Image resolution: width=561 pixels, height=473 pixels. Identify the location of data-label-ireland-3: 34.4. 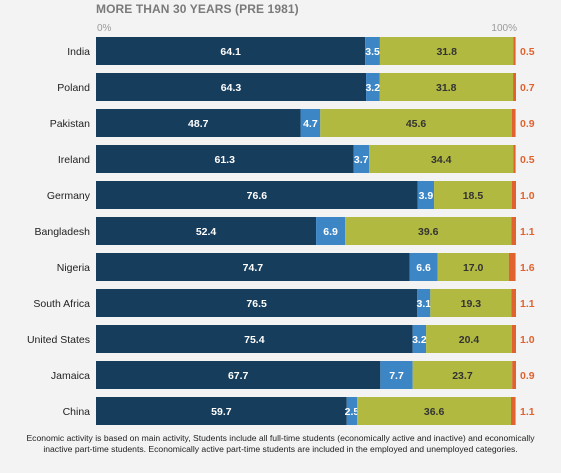
(441, 160).